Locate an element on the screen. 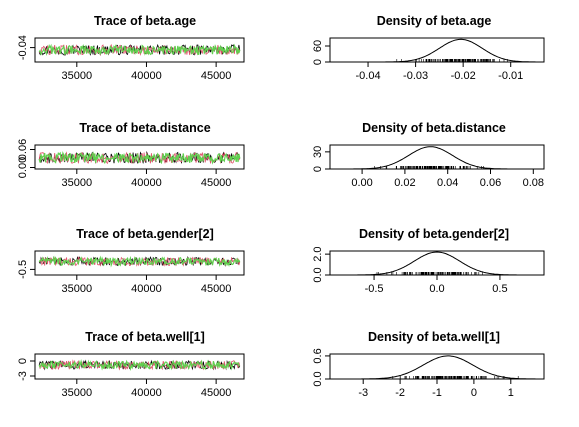 The width and height of the screenshot is (579, 427). panel-6-y-tick-label: 2.0 is located at coordinates (318, 253).